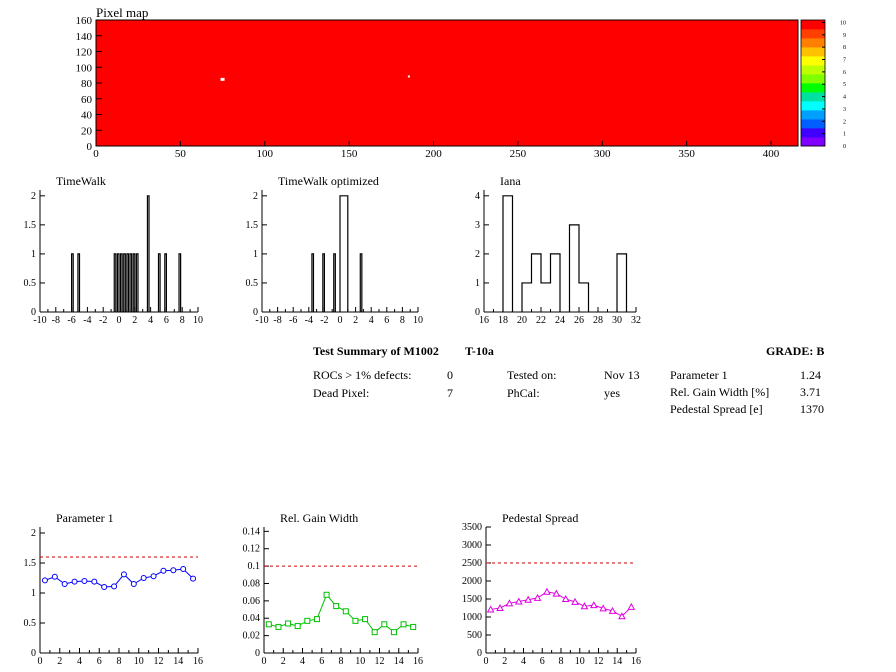 Image resolution: width=896 pixels, height=672 pixels. Describe the element at coordinates (844, 135) in the screenshot. I see `colorbar-tick-label: 1` at that location.